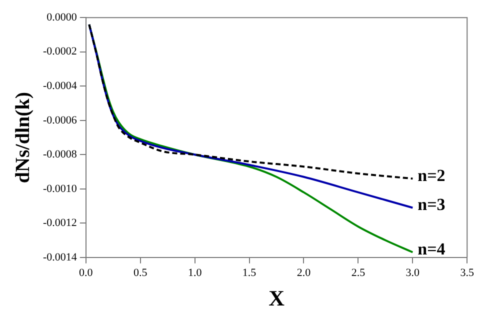  I want to click on x-tick-label: 0.5, so click(140, 272).